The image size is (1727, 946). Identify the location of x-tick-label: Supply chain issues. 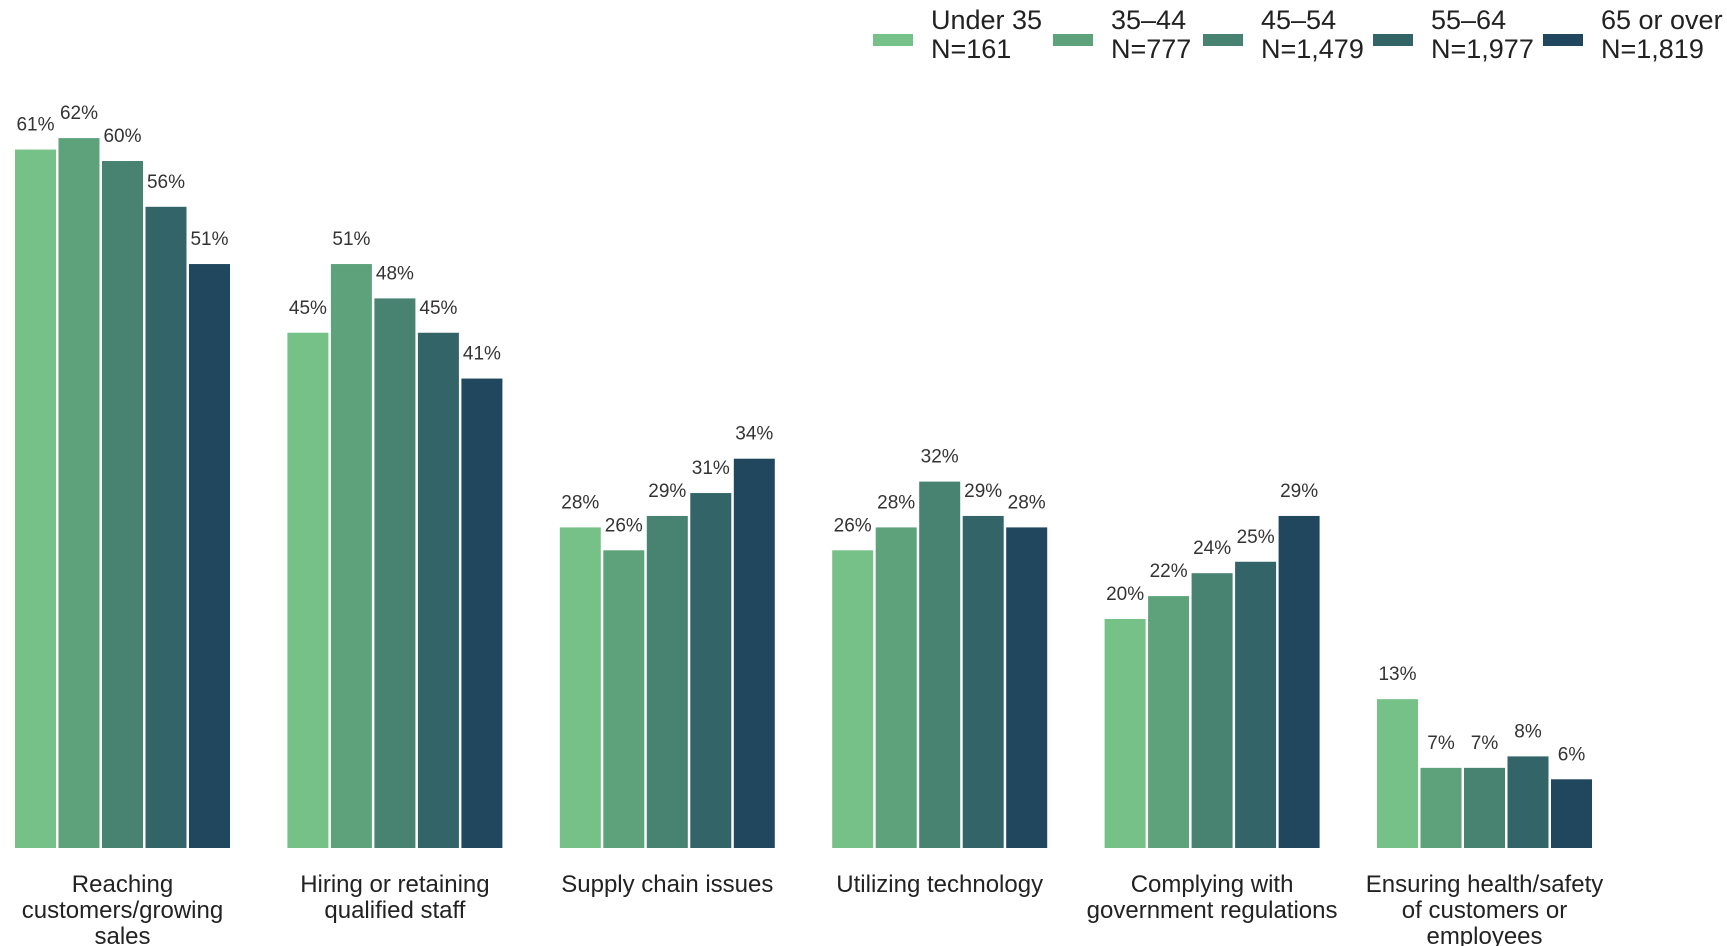
(667, 884).